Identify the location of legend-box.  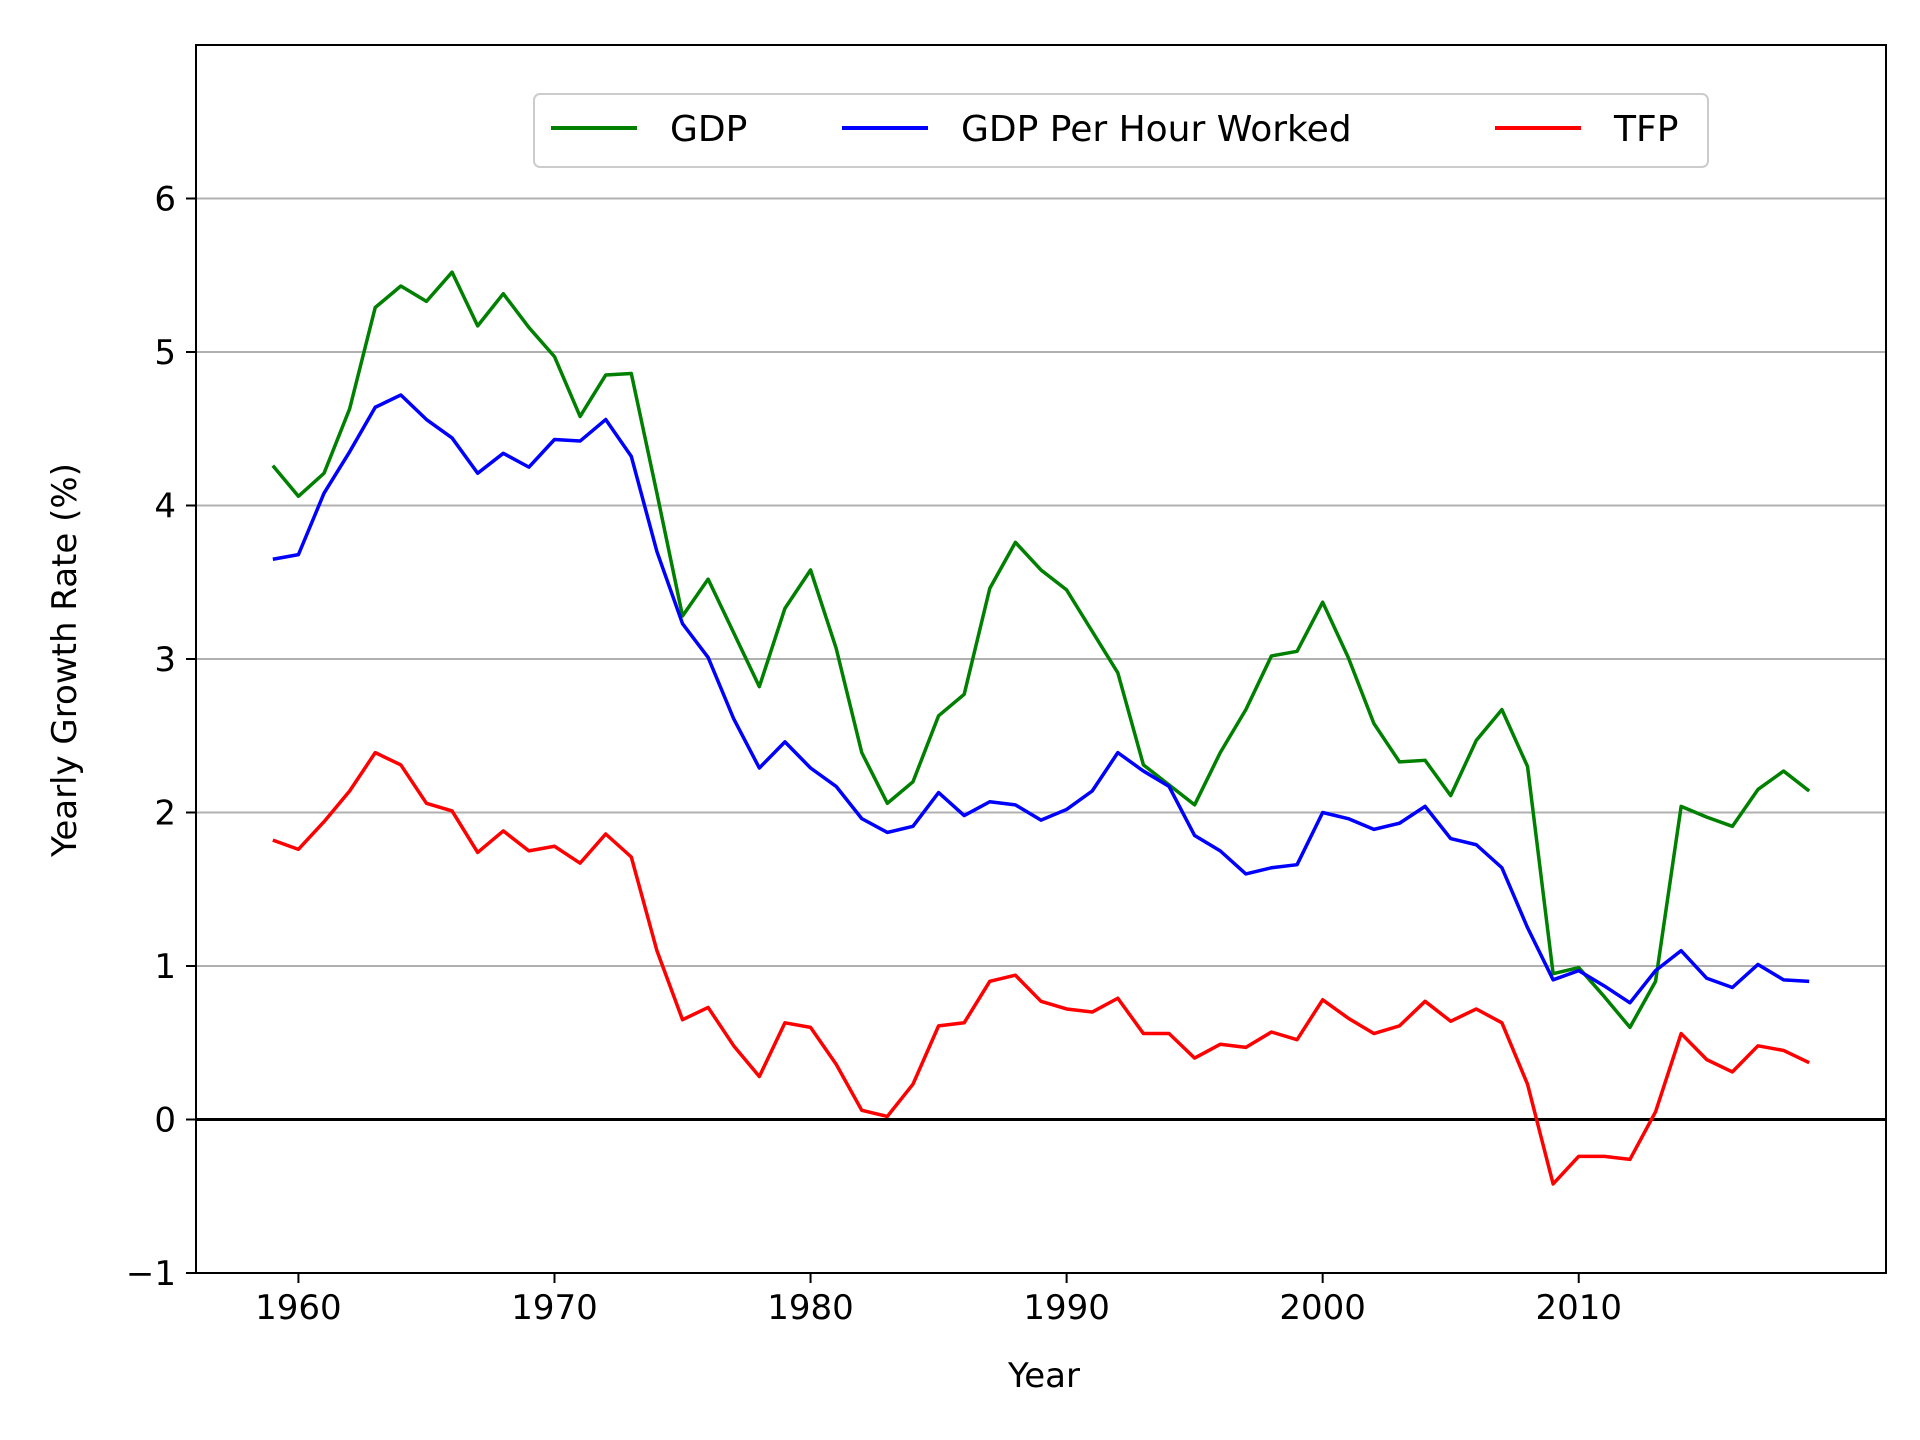
(1121, 130).